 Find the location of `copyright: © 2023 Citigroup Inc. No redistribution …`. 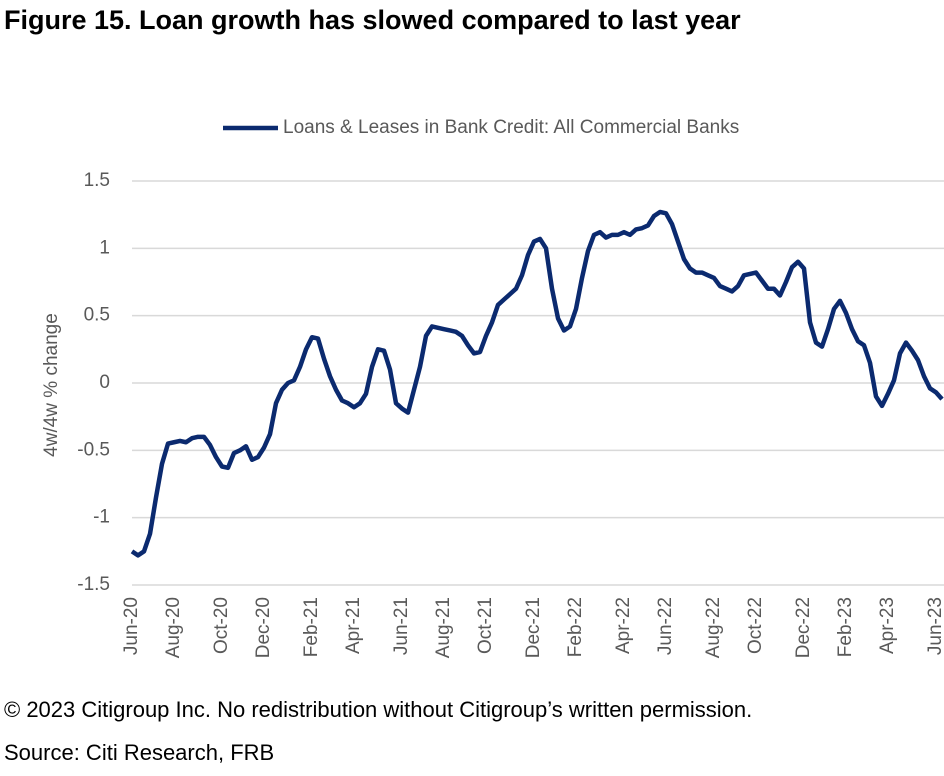

copyright: © 2023 Citigroup Inc. No redistribution … is located at coordinates (378, 709).